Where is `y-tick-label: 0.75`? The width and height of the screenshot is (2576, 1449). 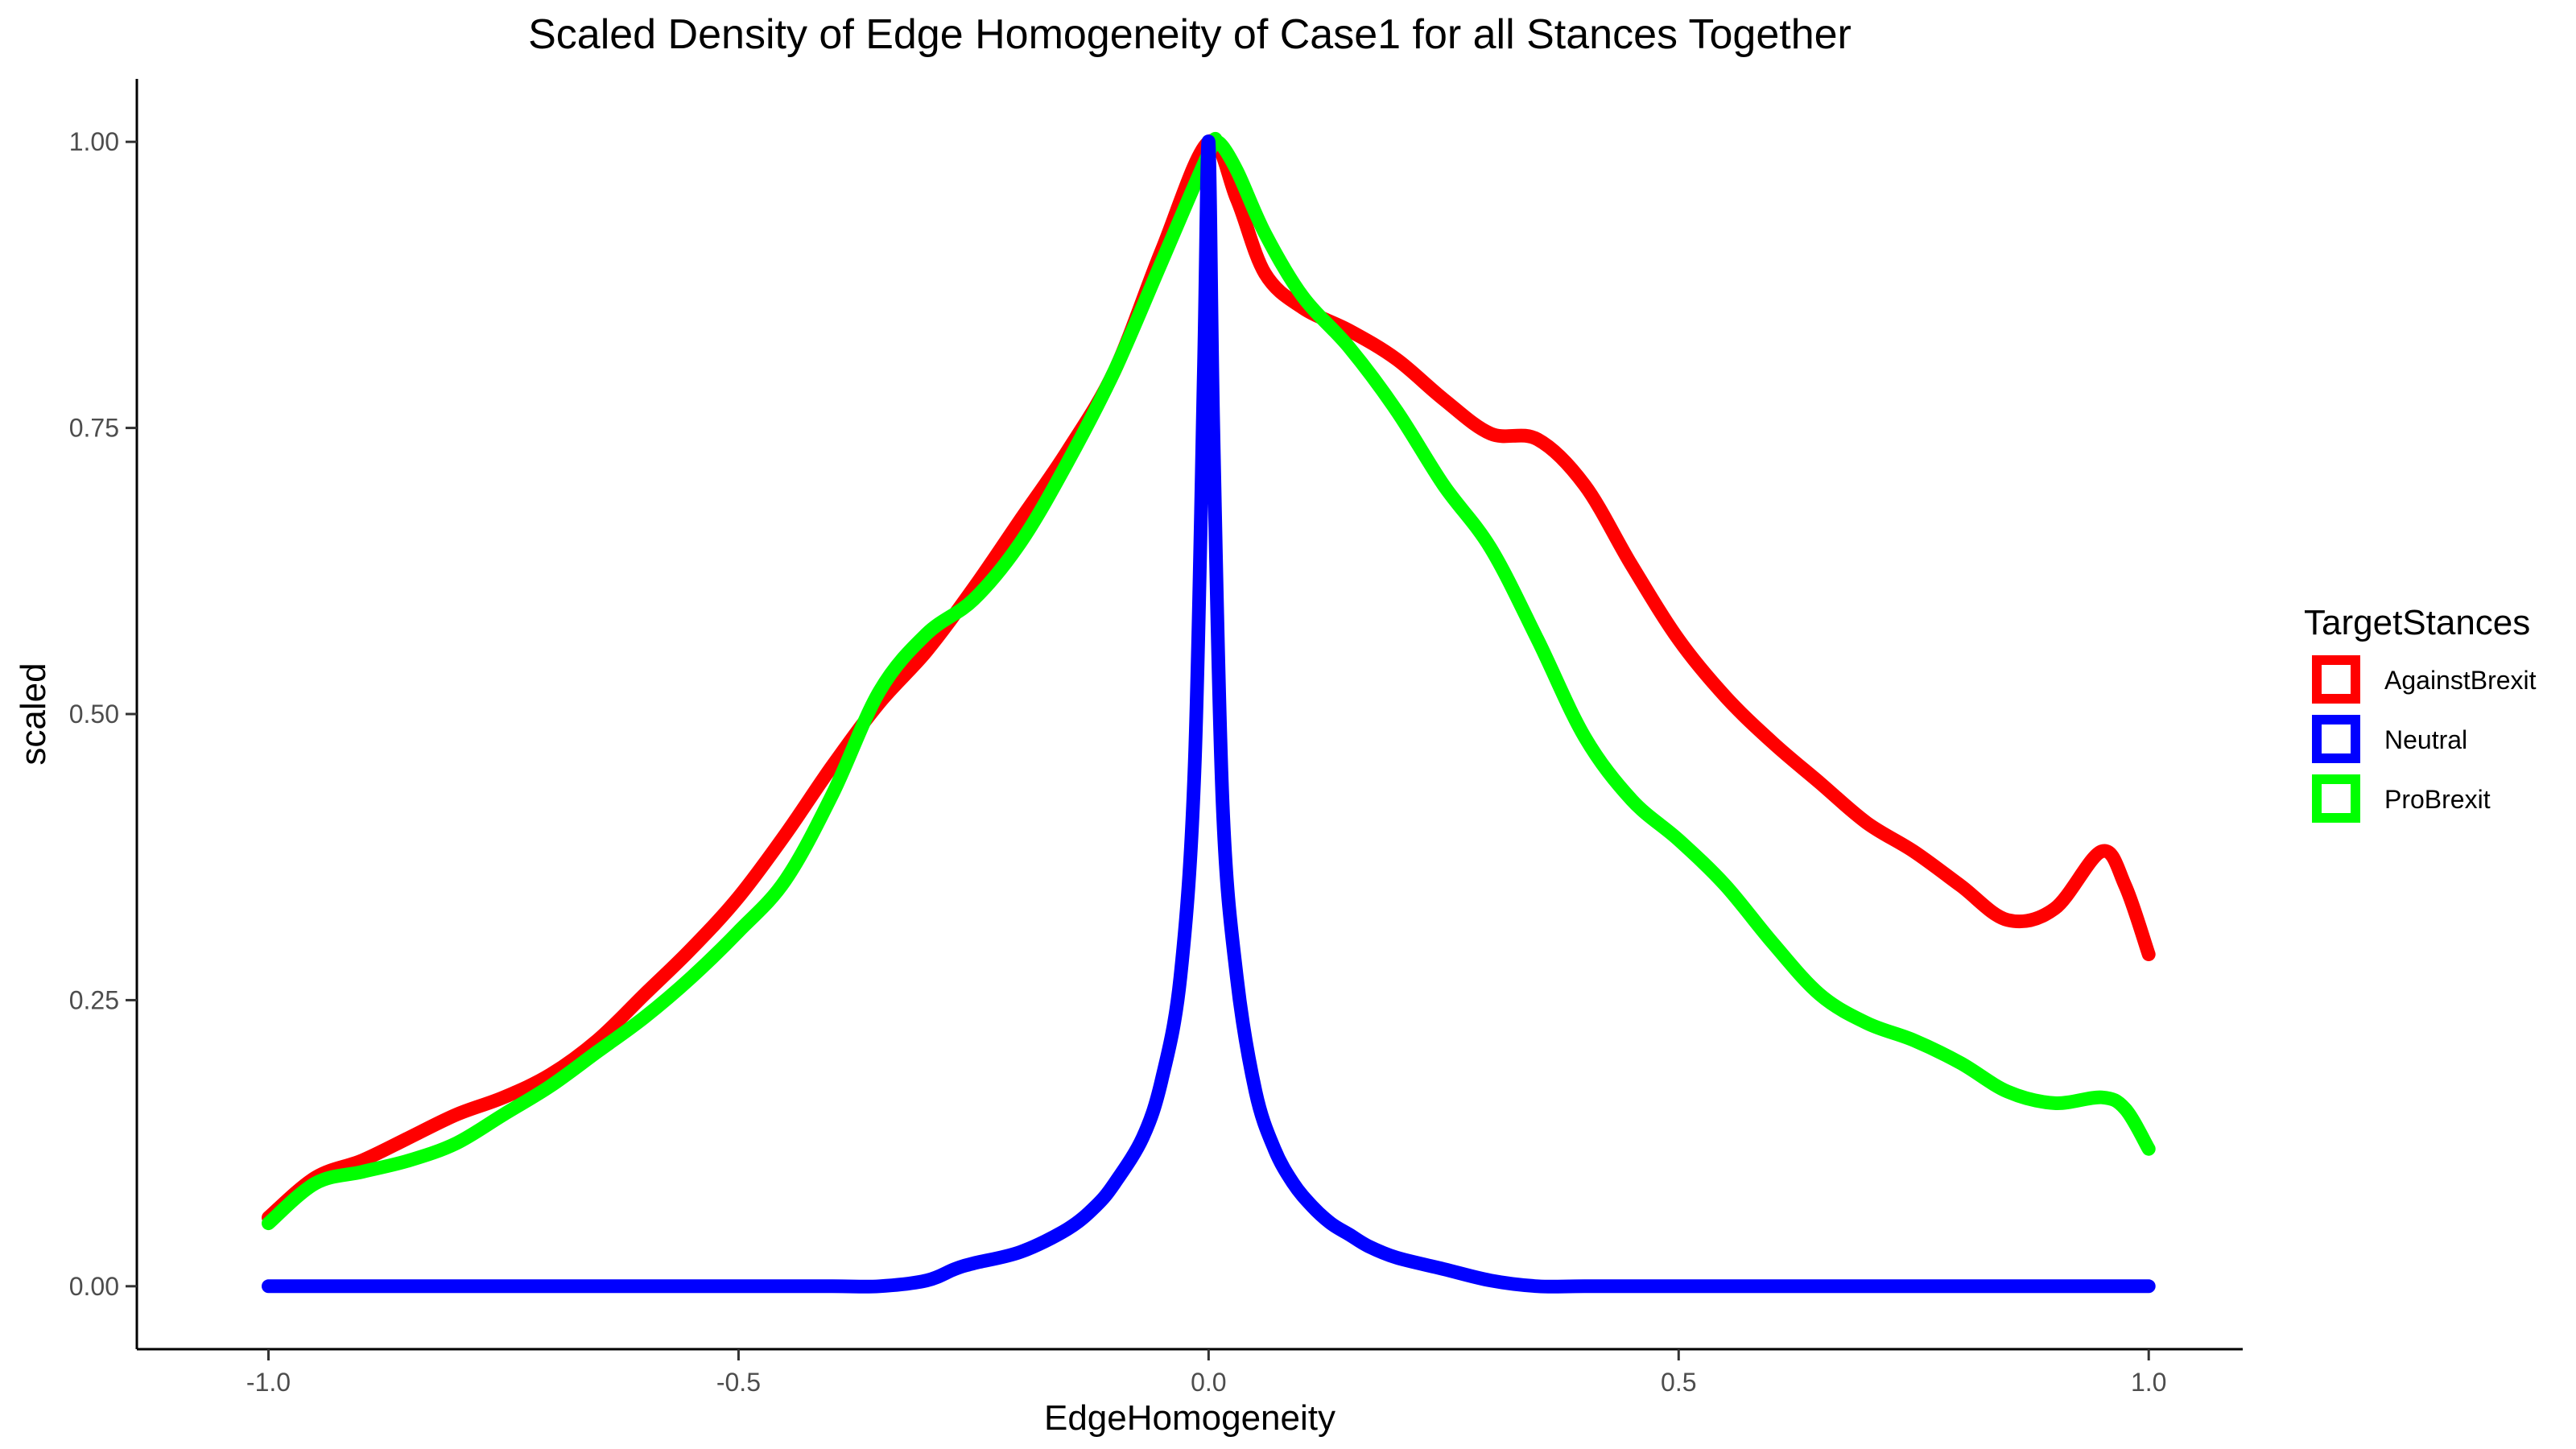 y-tick-label: 0.75 is located at coordinates (94, 428).